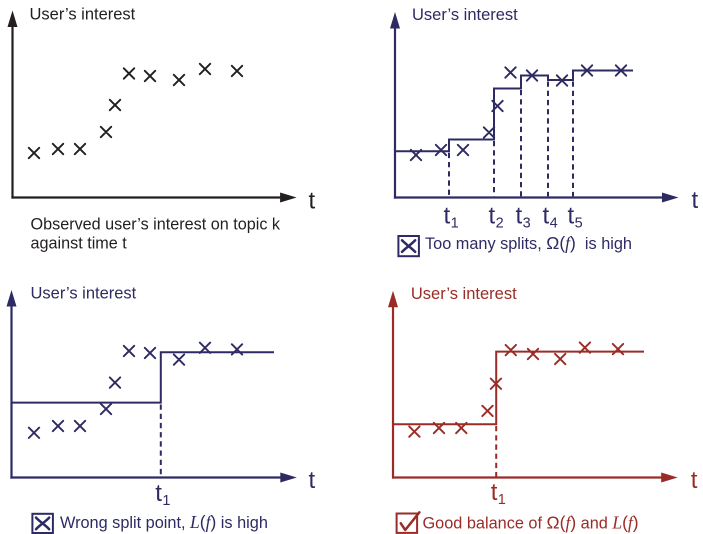 The width and height of the screenshot is (703, 534). Describe the element at coordinates (554, 224) in the screenshot. I see `svg-text: 4` at that location.